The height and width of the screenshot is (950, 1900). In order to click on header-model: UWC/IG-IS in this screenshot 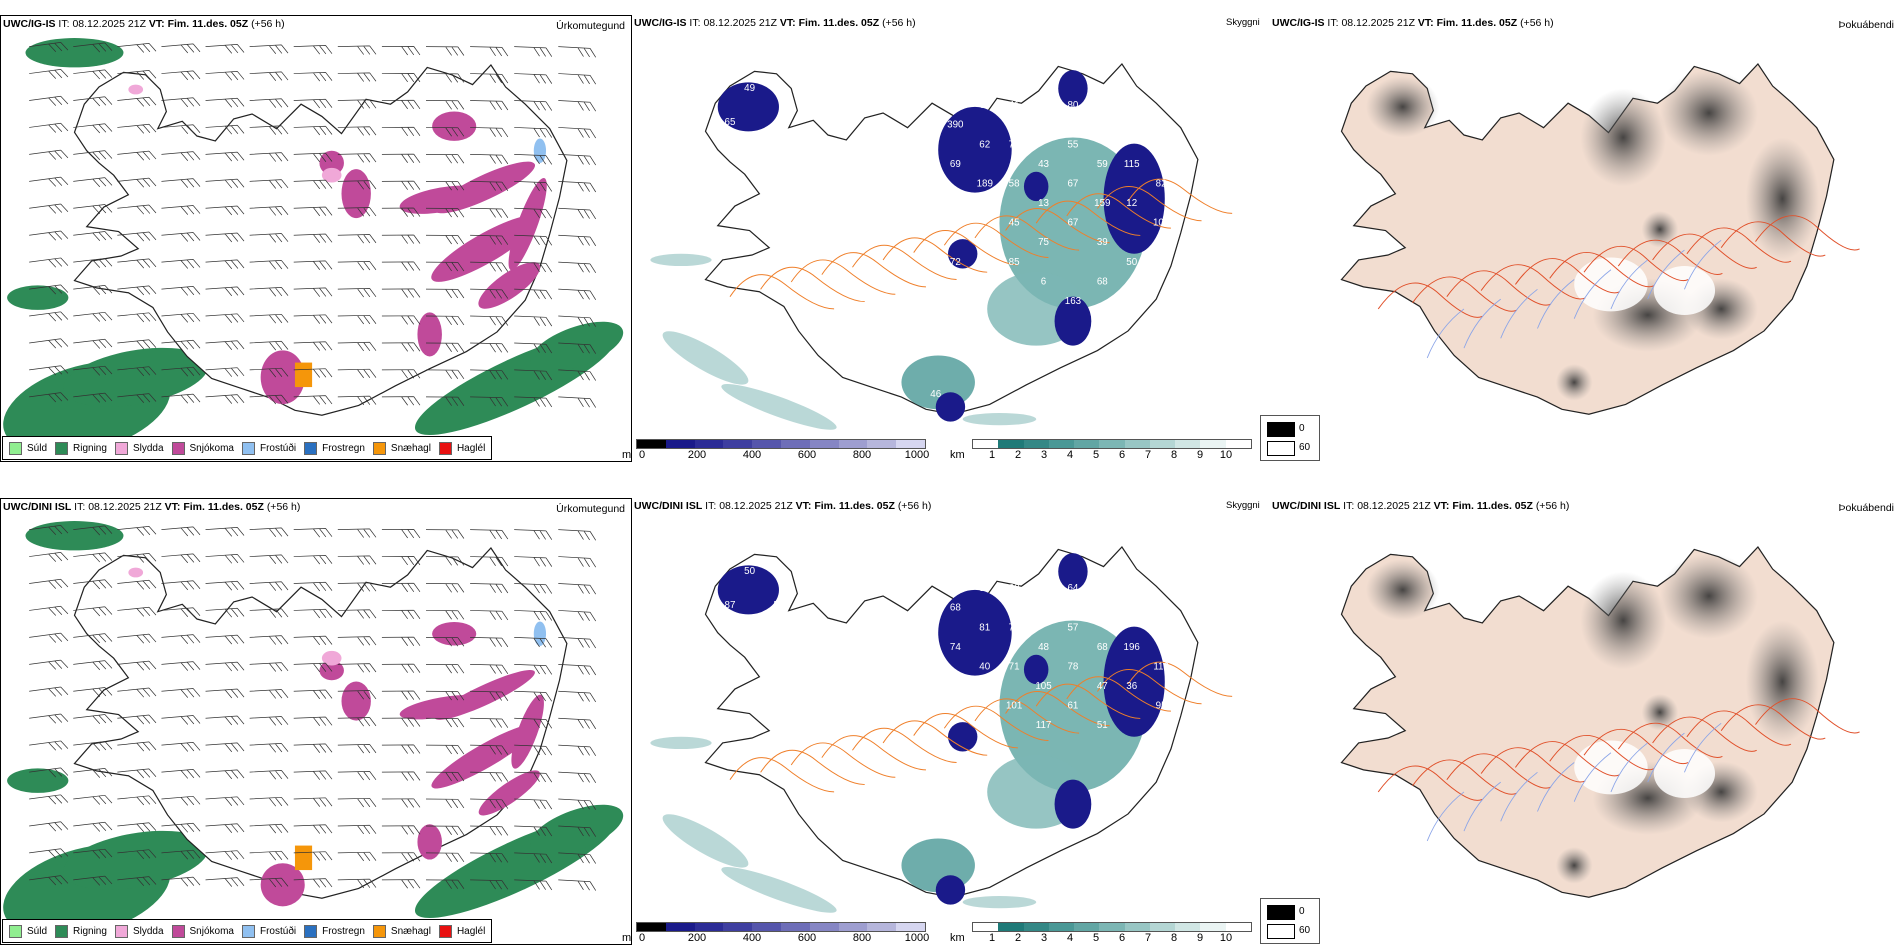, I will do `click(660, 23)`.